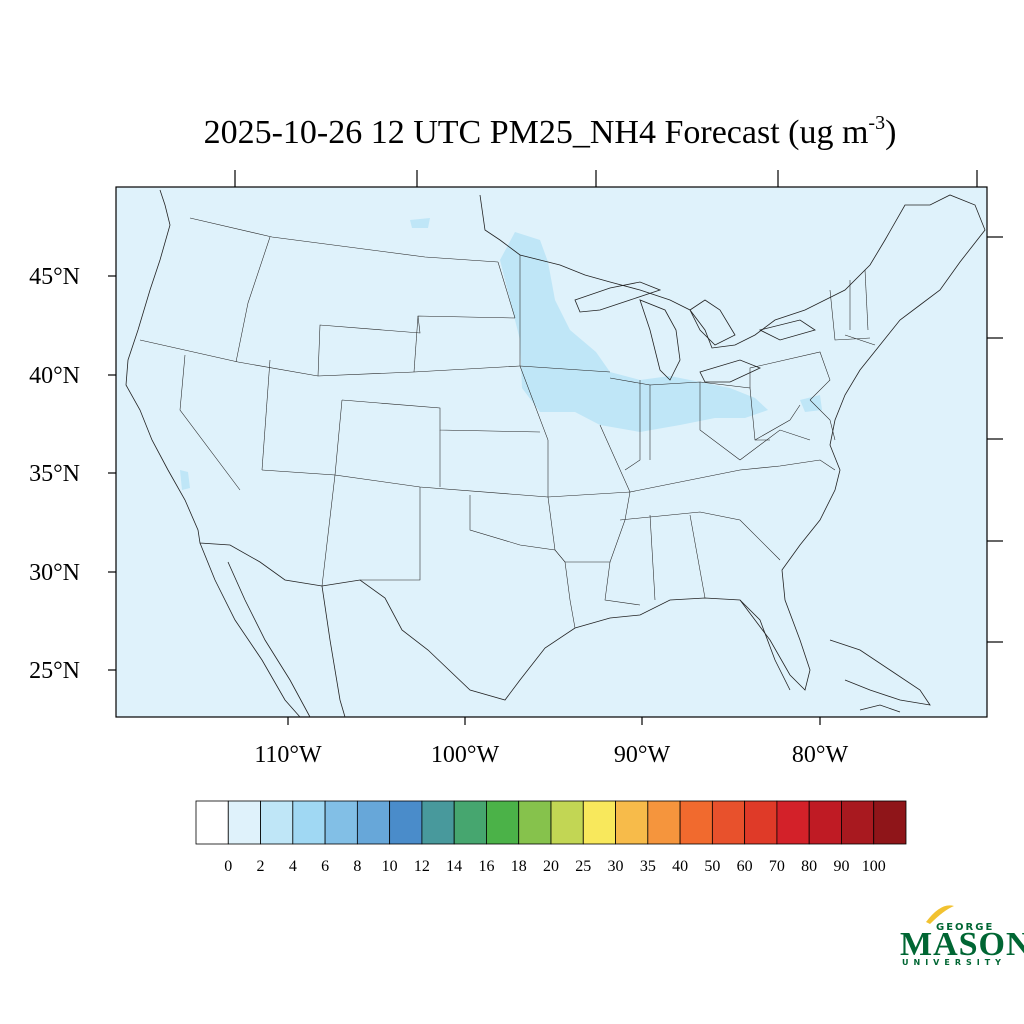 The image size is (1024, 1024). What do you see at coordinates (648, 866) in the screenshot?
I see `colorbar-label: 35` at bounding box center [648, 866].